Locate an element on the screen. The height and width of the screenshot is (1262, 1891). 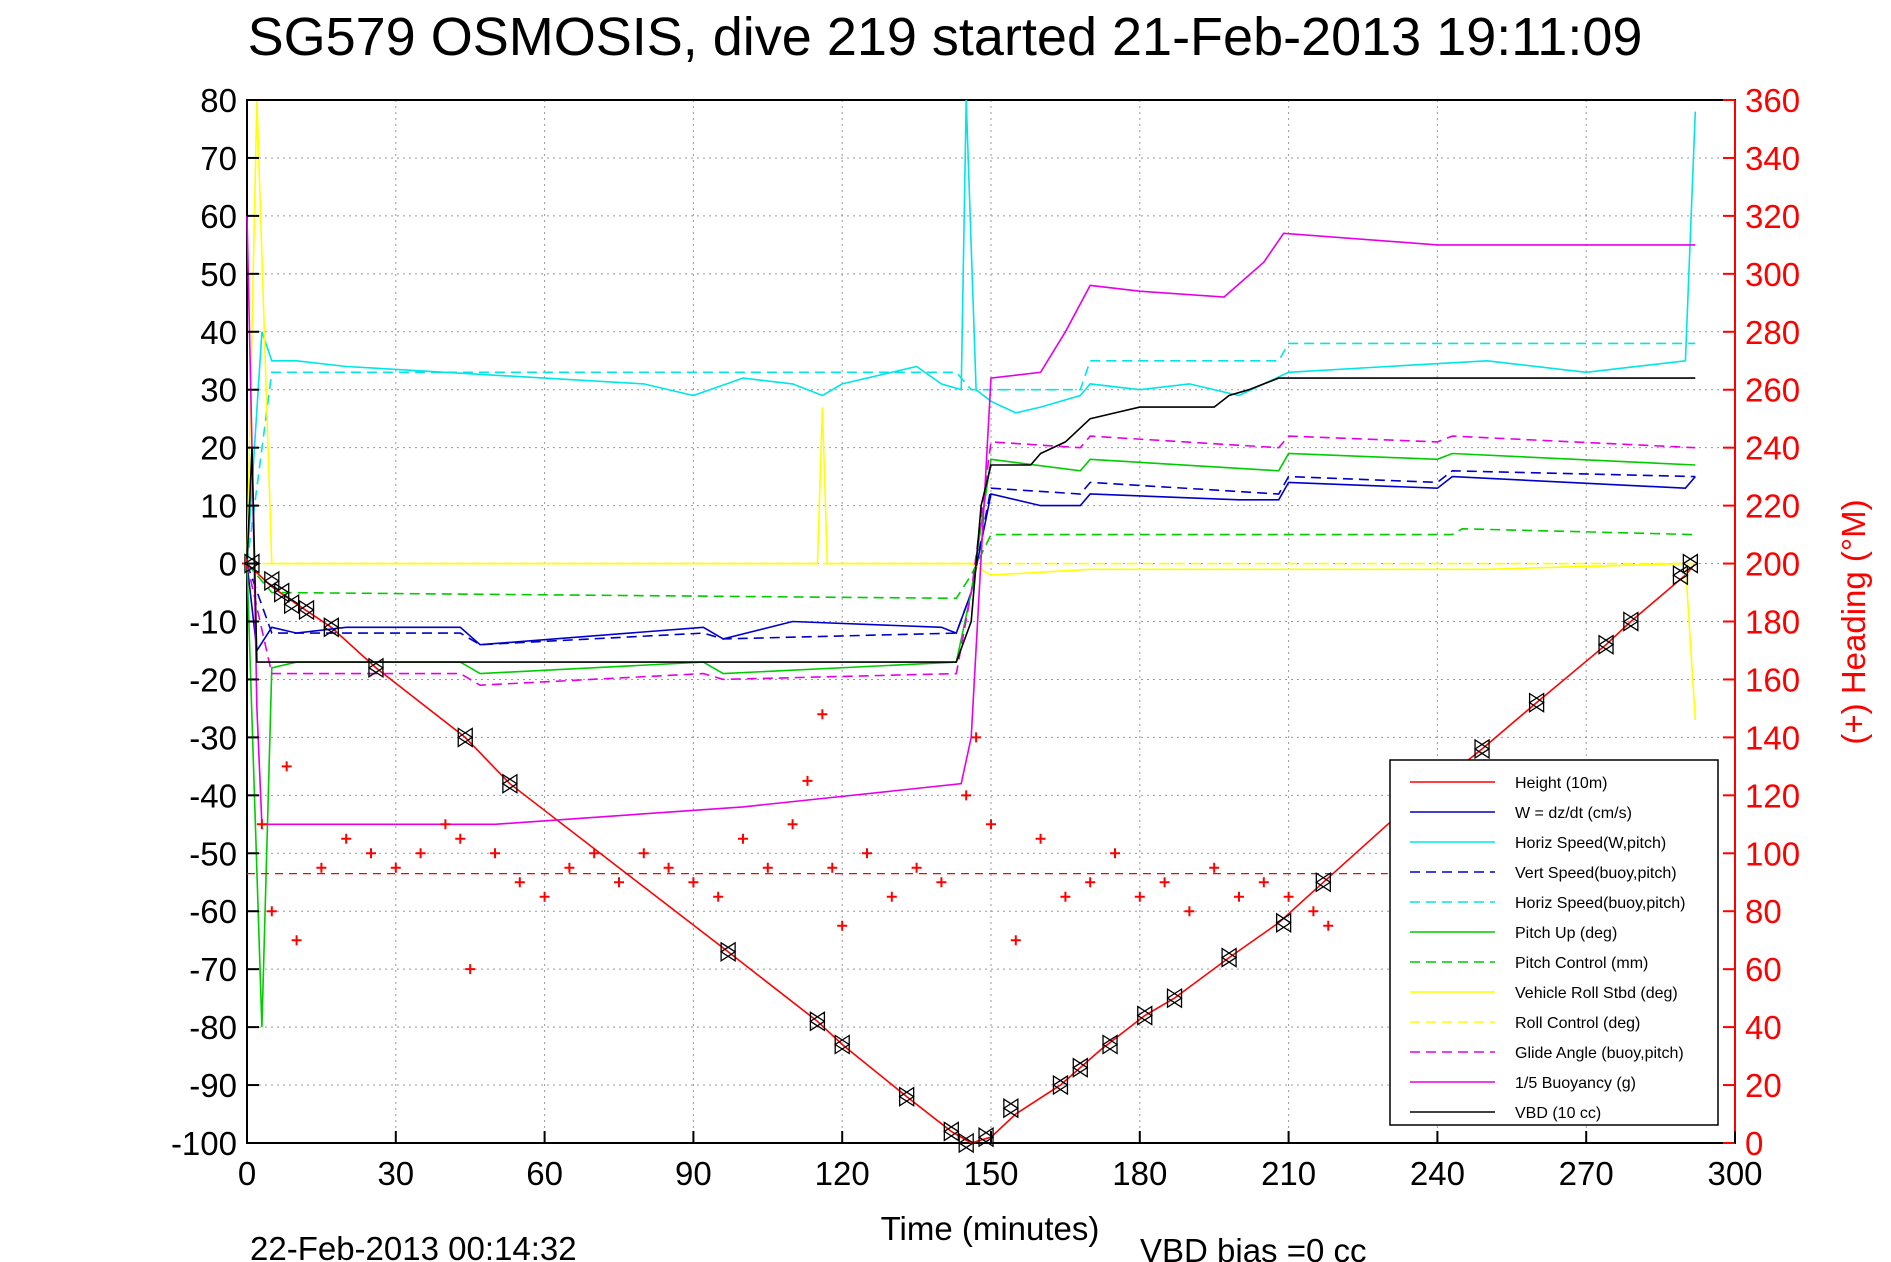
y2-tick-label: 140 is located at coordinates (1772, 737).